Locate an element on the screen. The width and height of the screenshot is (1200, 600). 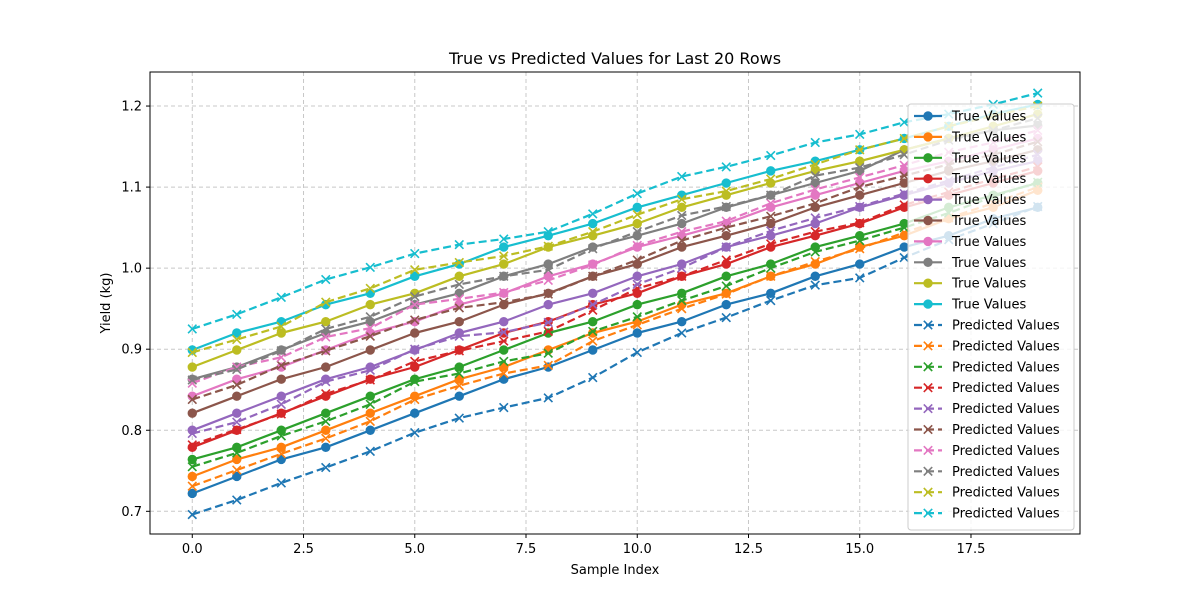
x-tick-label: 17.5 is located at coordinates (971, 549).